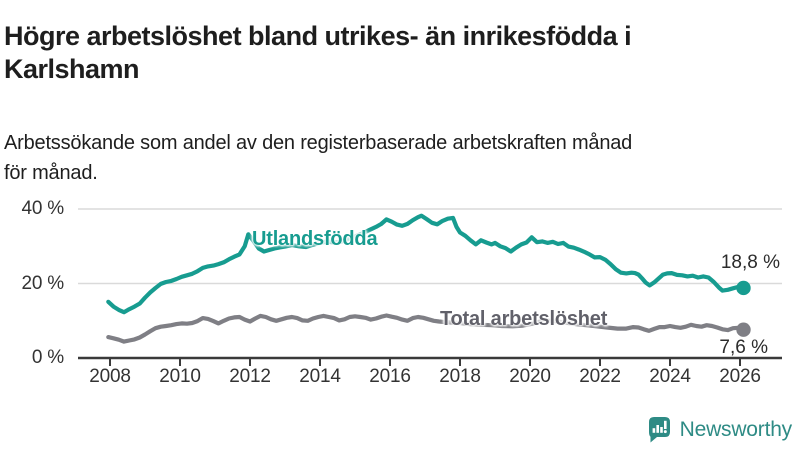 The image size is (800, 450). Describe the element at coordinates (740, 376) in the screenshot. I see `x-axis-tick-label: 2026` at that location.